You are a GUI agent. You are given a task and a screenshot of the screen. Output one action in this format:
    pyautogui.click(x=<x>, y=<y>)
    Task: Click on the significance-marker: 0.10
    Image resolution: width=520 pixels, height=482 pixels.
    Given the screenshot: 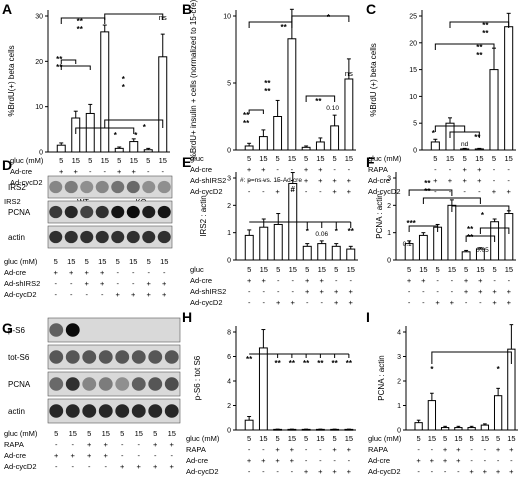 What is the action you would take?
    pyautogui.click(x=332, y=108)
    